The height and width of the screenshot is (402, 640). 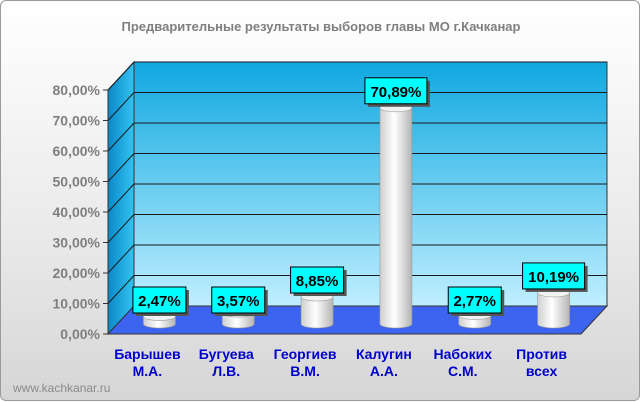 I want to click on data-label: 3,57%, so click(x=239, y=301).